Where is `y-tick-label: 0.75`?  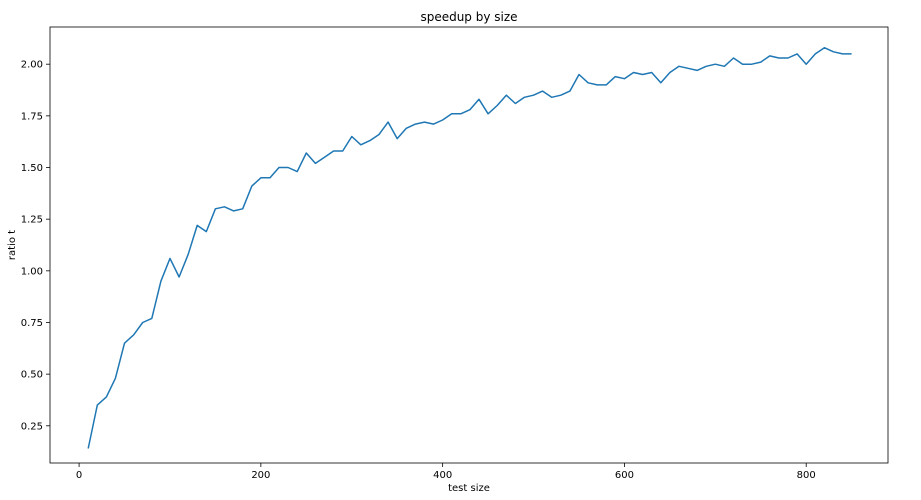 y-tick-label: 0.75 is located at coordinates (32, 323).